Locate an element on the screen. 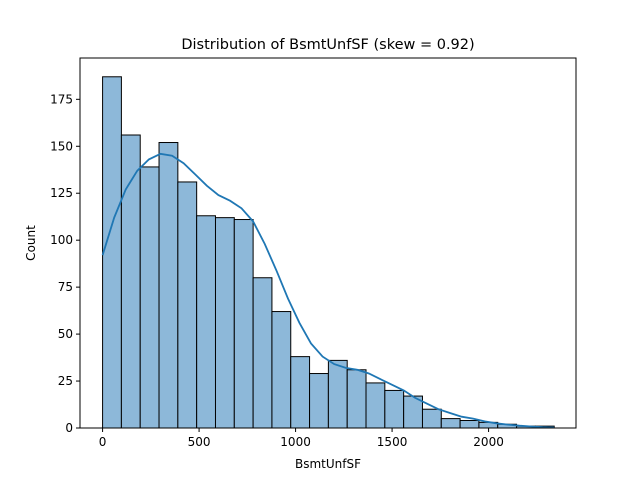 The height and width of the screenshot is (480, 640). y-axis-ticks: 0 25 50 75 100 125 150 175 is located at coordinates (65, 263).